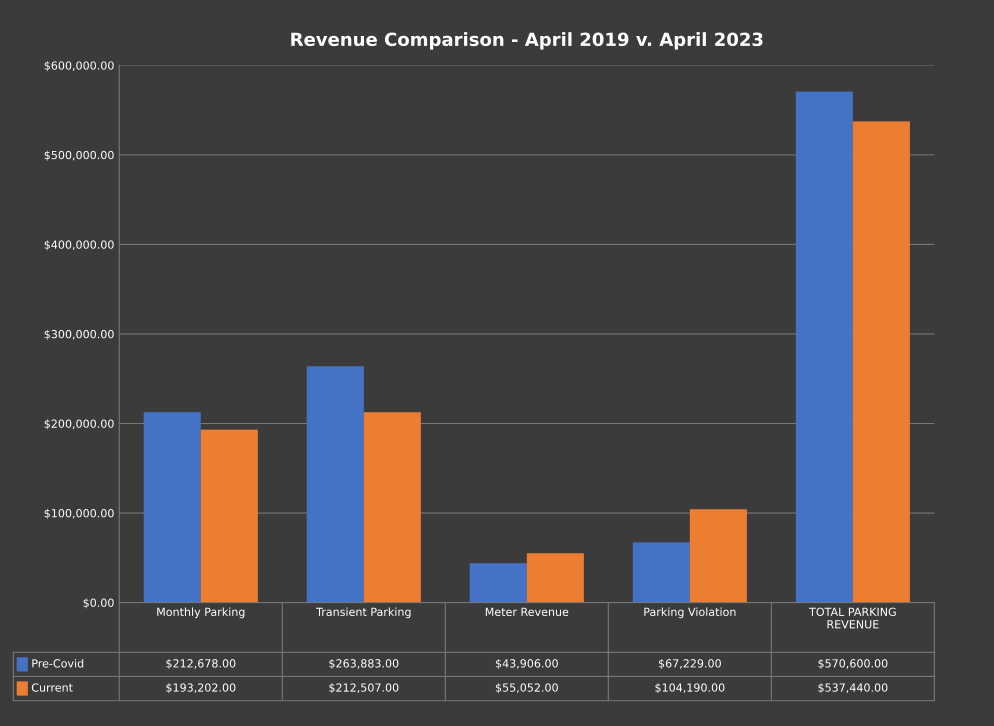  What do you see at coordinates (201, 664) in the screenshot?
I see `data-label: $212,678.00` at bounding box center [201, 664].